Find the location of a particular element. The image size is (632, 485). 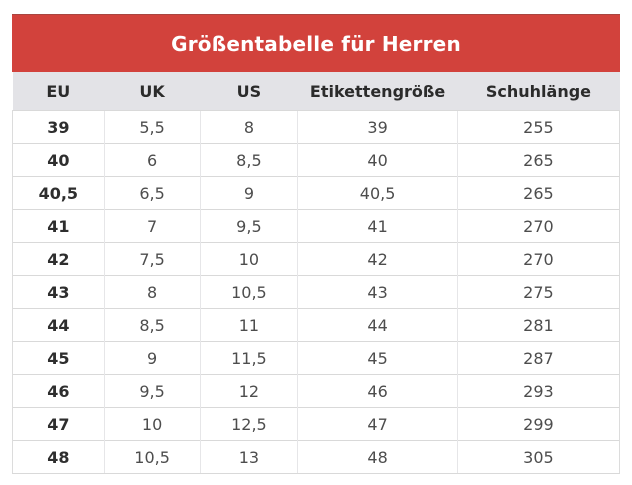

cell-schuhlaenge: 287 is located at coordinates (538, 358).